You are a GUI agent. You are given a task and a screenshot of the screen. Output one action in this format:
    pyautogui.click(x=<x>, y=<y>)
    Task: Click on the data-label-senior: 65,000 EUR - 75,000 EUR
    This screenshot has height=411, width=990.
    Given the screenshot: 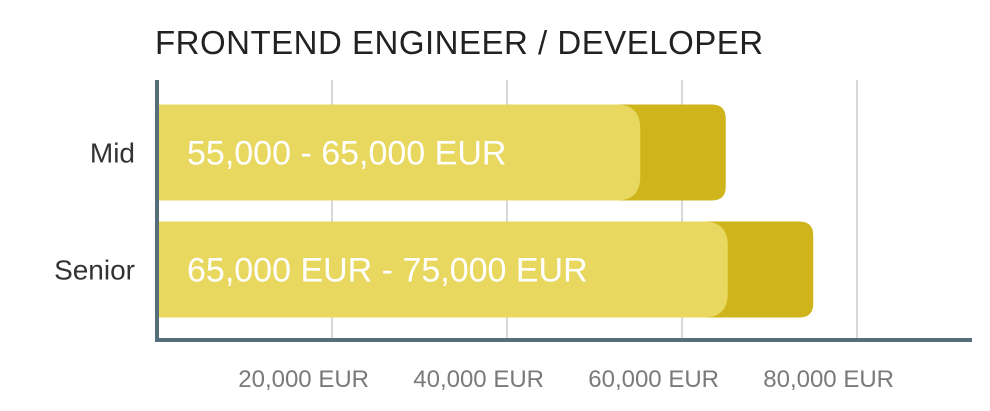 What is the action you would take?
    pyautogui.click(x=387, y=271)
    